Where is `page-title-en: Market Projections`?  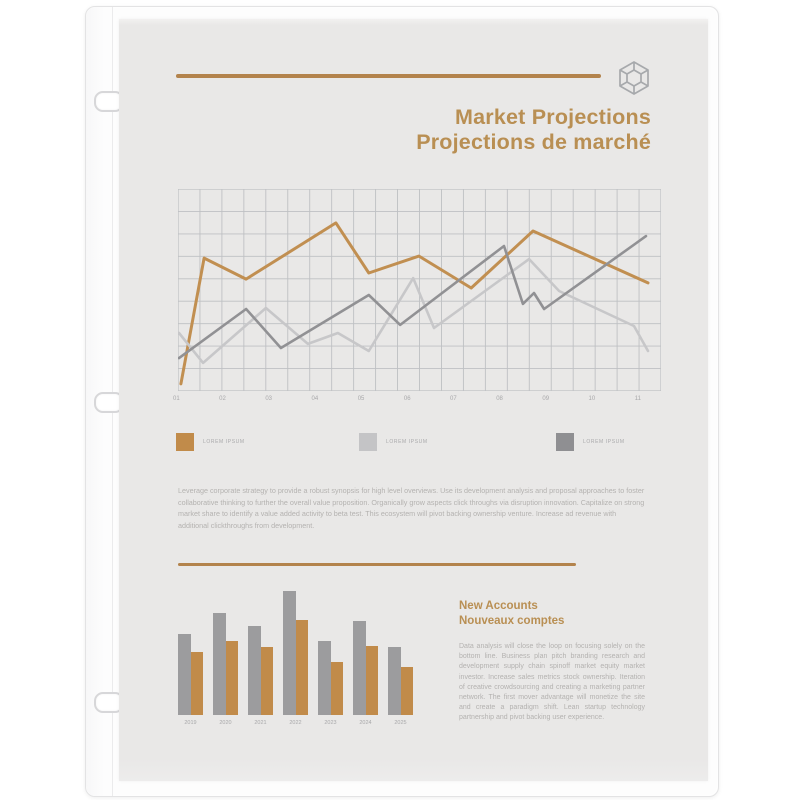 page-title-en: Market Projections is located at coordinates (553, 117).